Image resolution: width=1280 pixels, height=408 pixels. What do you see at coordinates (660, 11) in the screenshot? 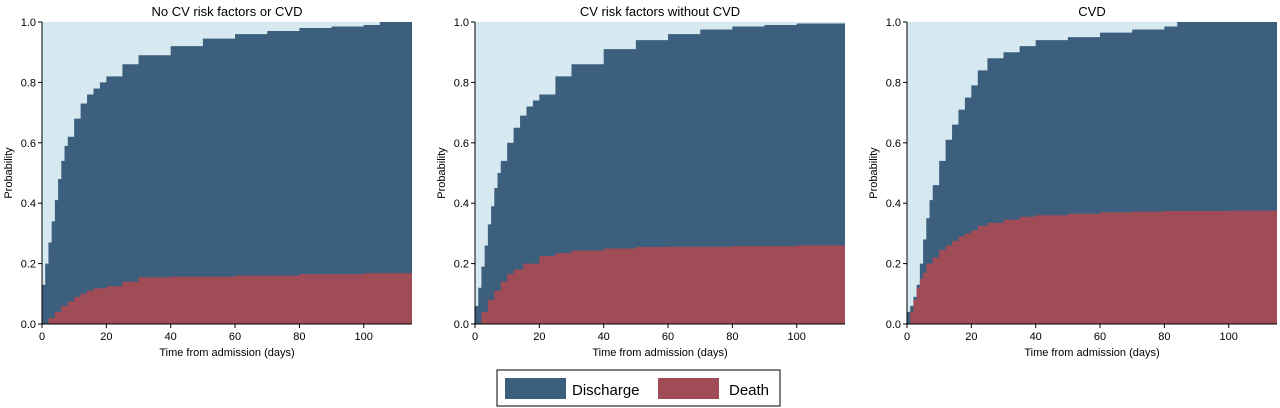
I see `panel-title: CV risk factors without CVD` at bounding box center [660, 11].